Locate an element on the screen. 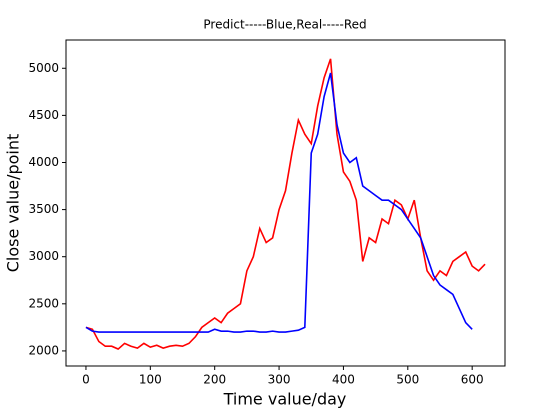 The width and height of the screenshot is (540, 411). y-tick-label: 5000 is located at coordinates (43, 68).